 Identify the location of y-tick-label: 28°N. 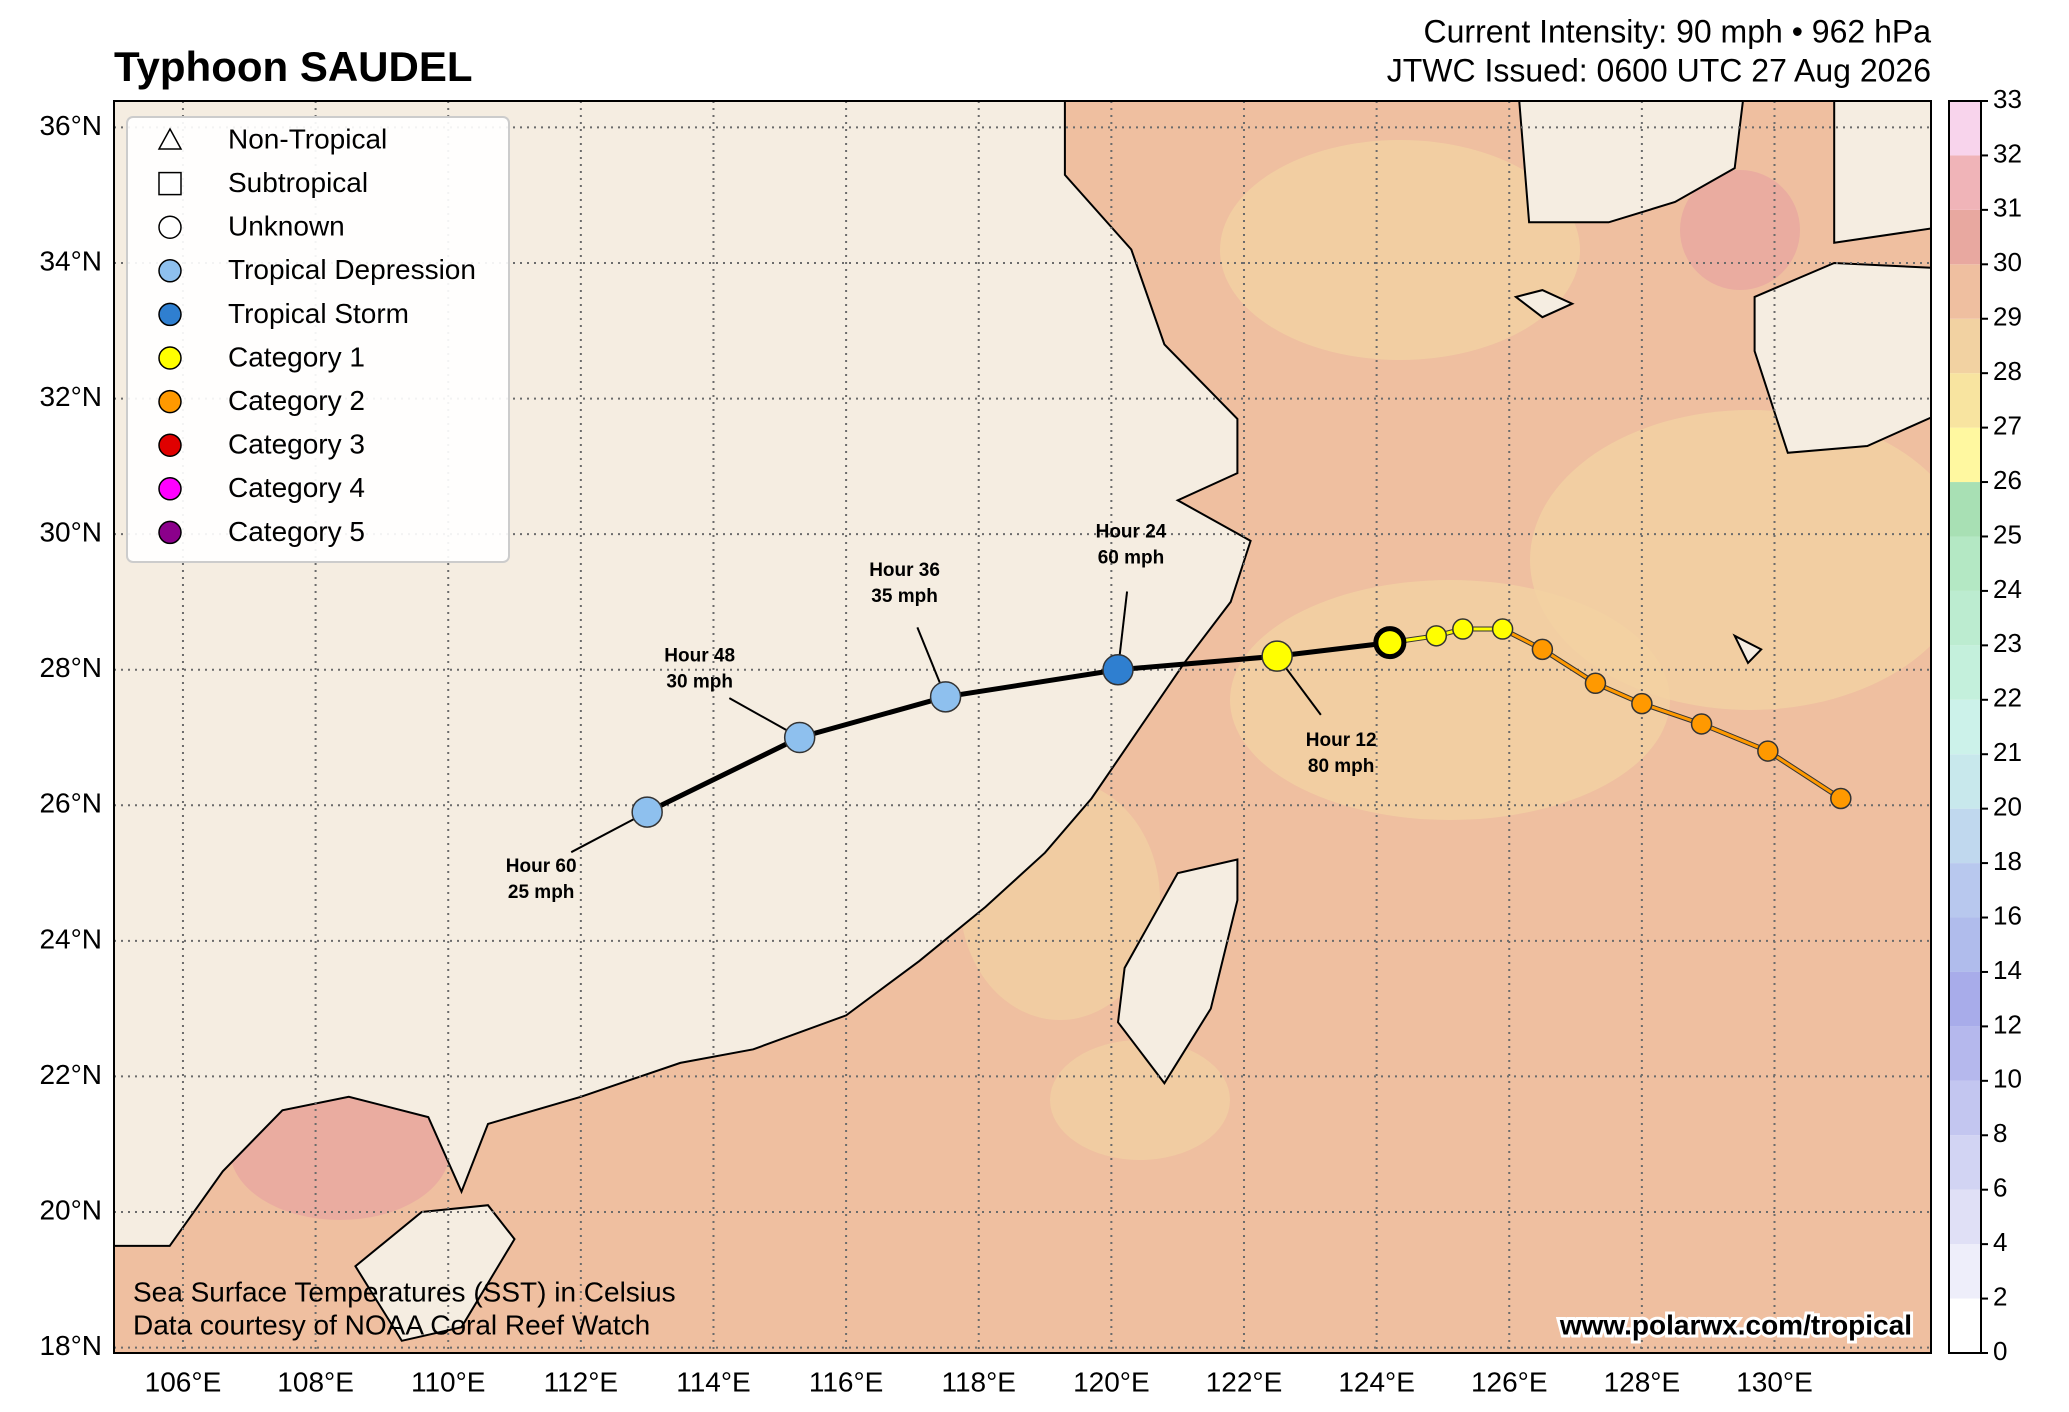
(70, 667).